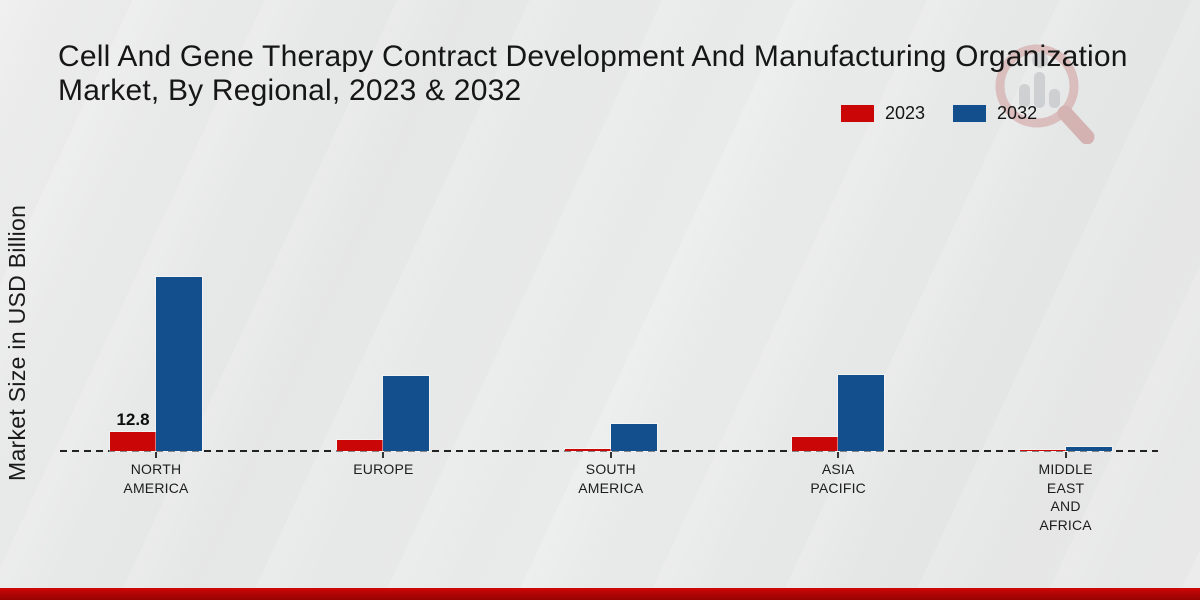  Describe the element at coordinates (383, 469) in the screenshot. I see `category-label-europe: EUROPE` at that location.